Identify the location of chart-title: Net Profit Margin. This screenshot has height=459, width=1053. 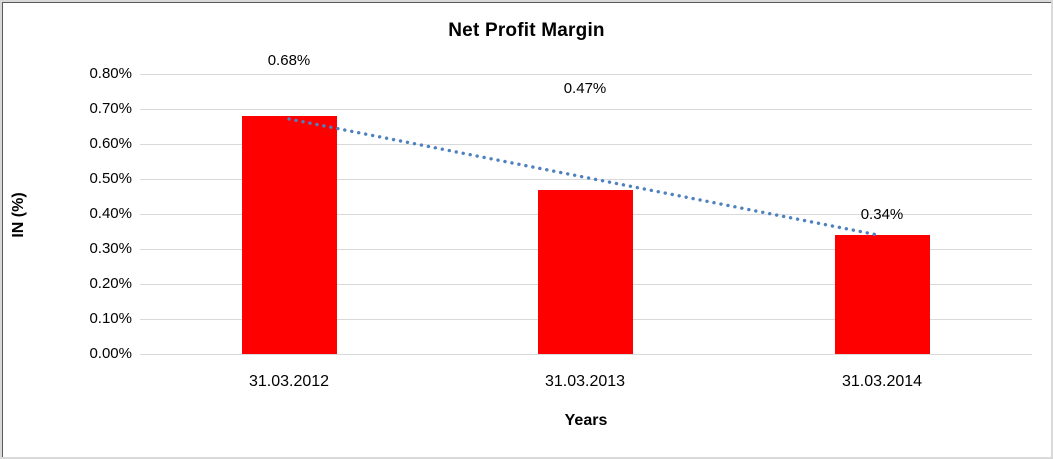
(526, 30).